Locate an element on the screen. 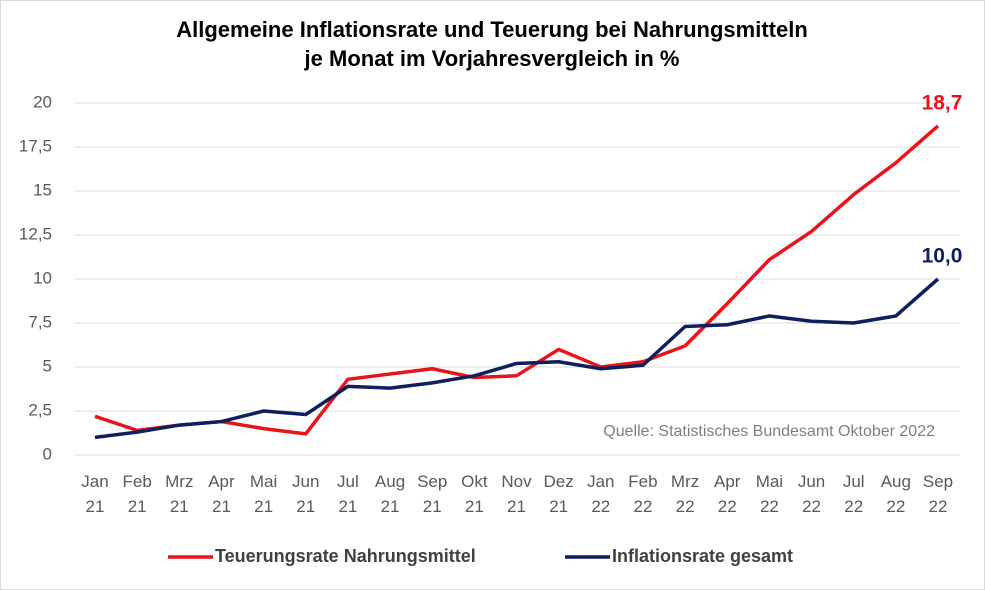 This screenshot has width=985, height=590. x-tick-label: Feb 22 is located at coordinates (642, 494).